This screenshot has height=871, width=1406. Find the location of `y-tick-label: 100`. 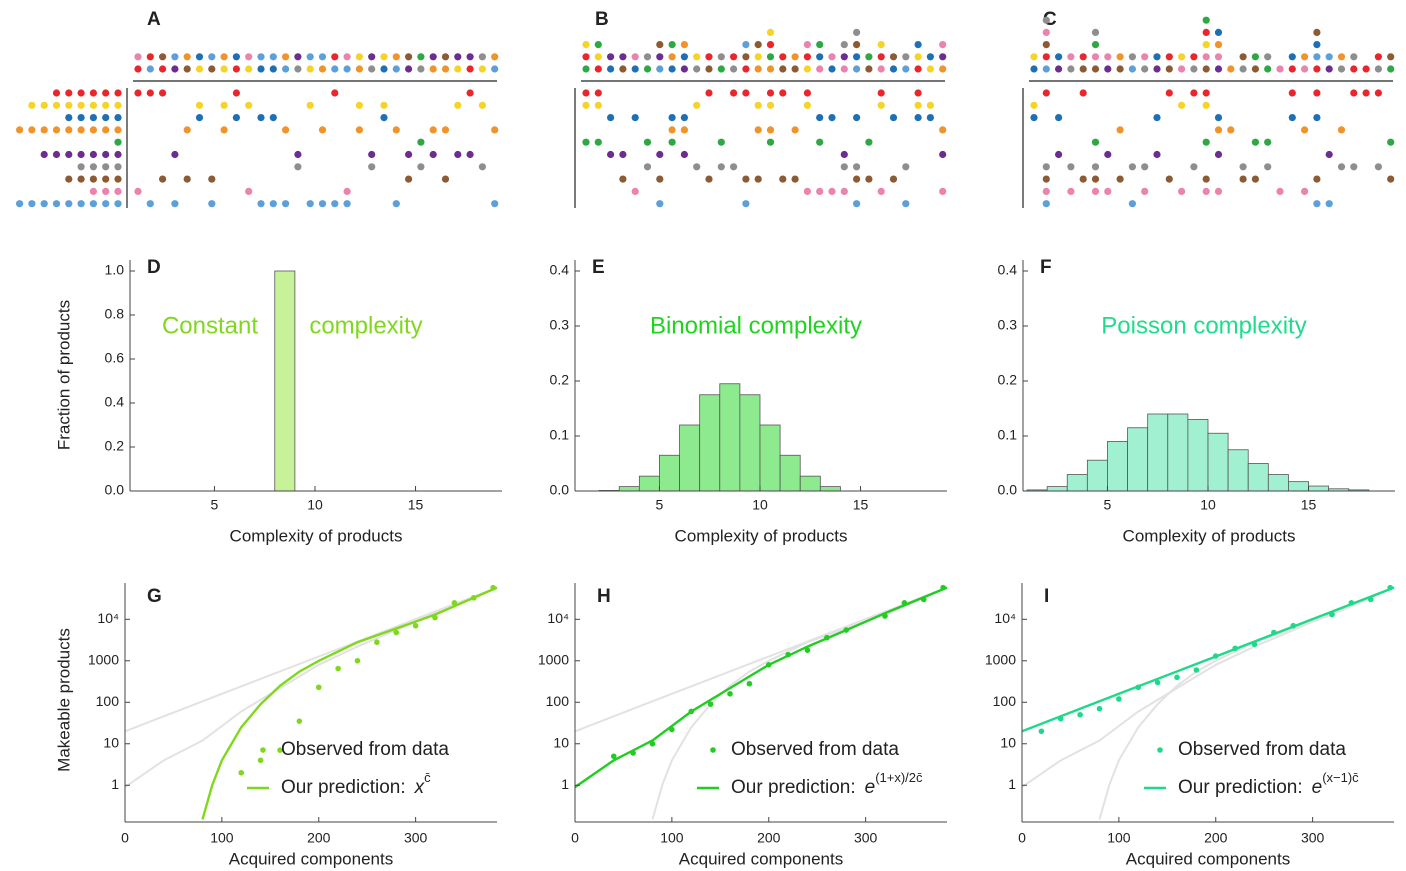

y-tick-label: 100 is located at coordinates (108, 701).